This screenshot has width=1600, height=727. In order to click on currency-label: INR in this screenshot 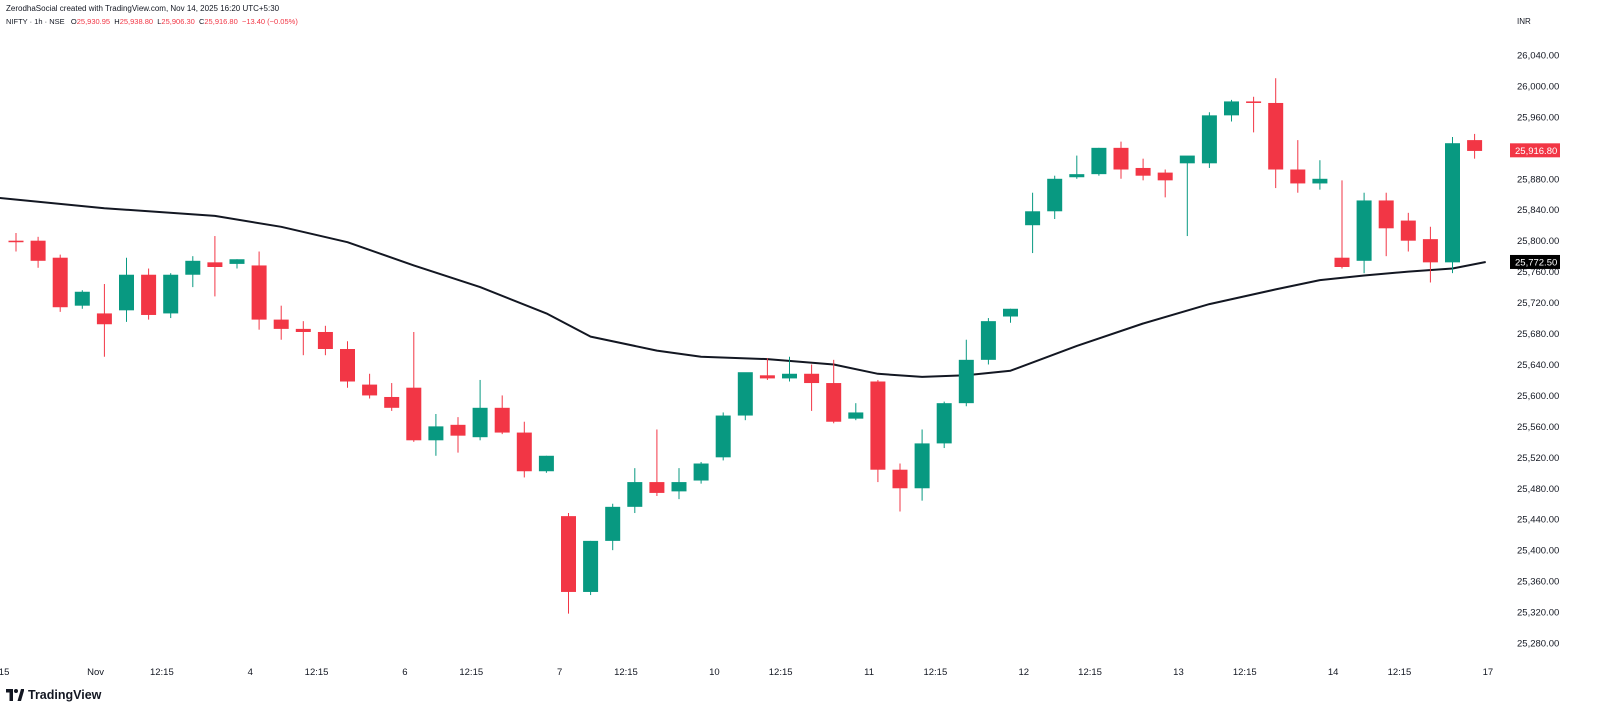, I will do `click(1524, 21)`.